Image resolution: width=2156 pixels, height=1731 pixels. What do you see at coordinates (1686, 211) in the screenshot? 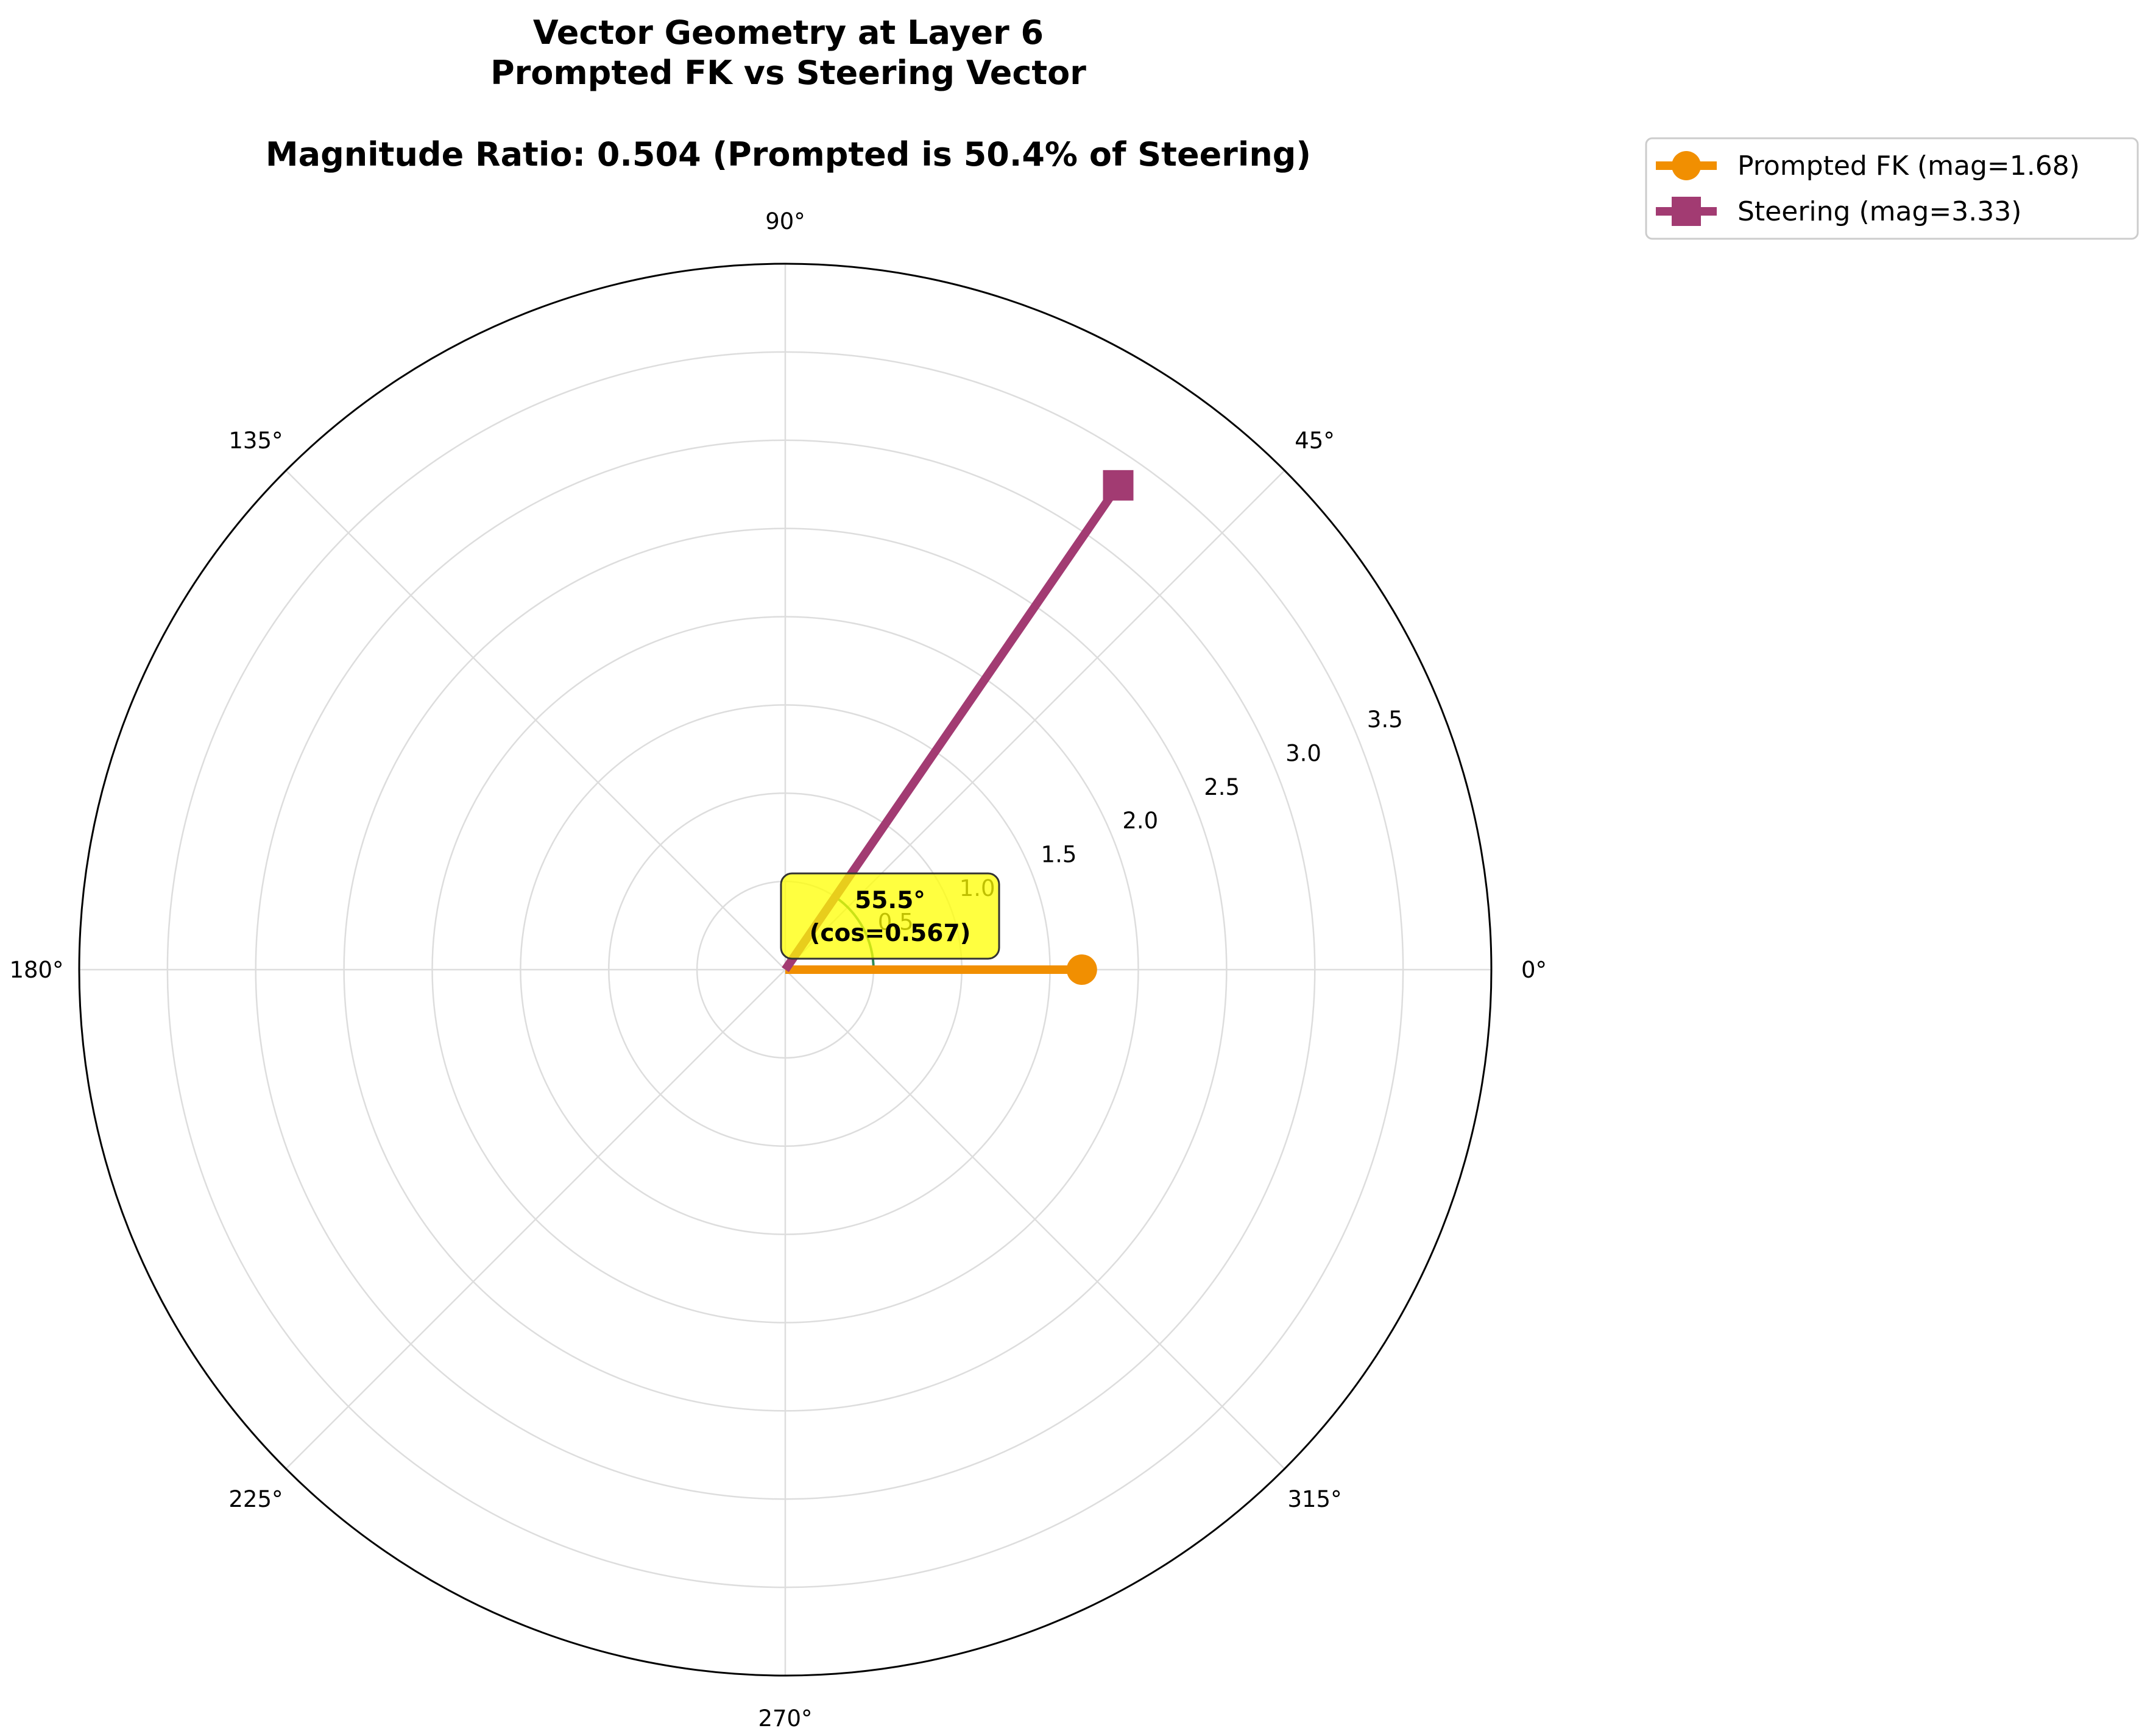
I see `legend-steering-marker` at bounding box center [1686, 211].